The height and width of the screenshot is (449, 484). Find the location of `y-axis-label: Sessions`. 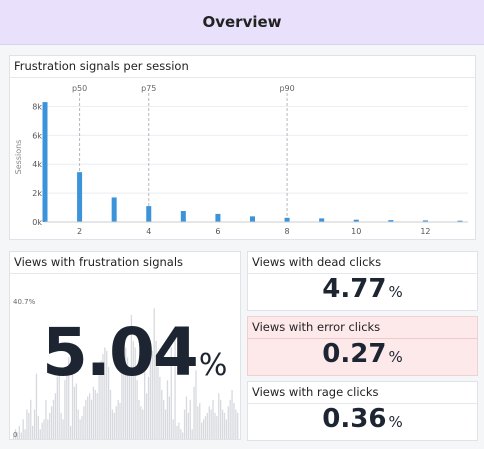

y-axis-label: Sessions is located at coordinates (18, 157).